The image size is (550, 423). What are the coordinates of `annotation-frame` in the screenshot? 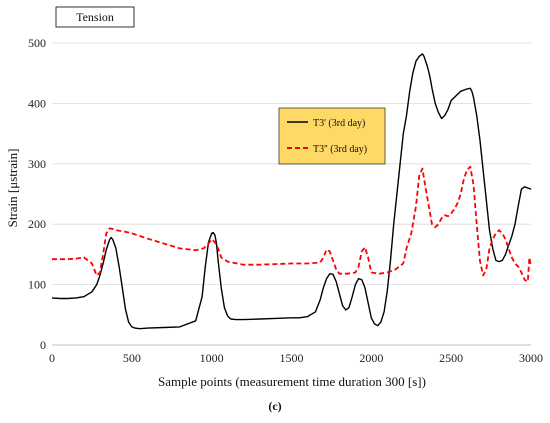 It's located at (95, 17).